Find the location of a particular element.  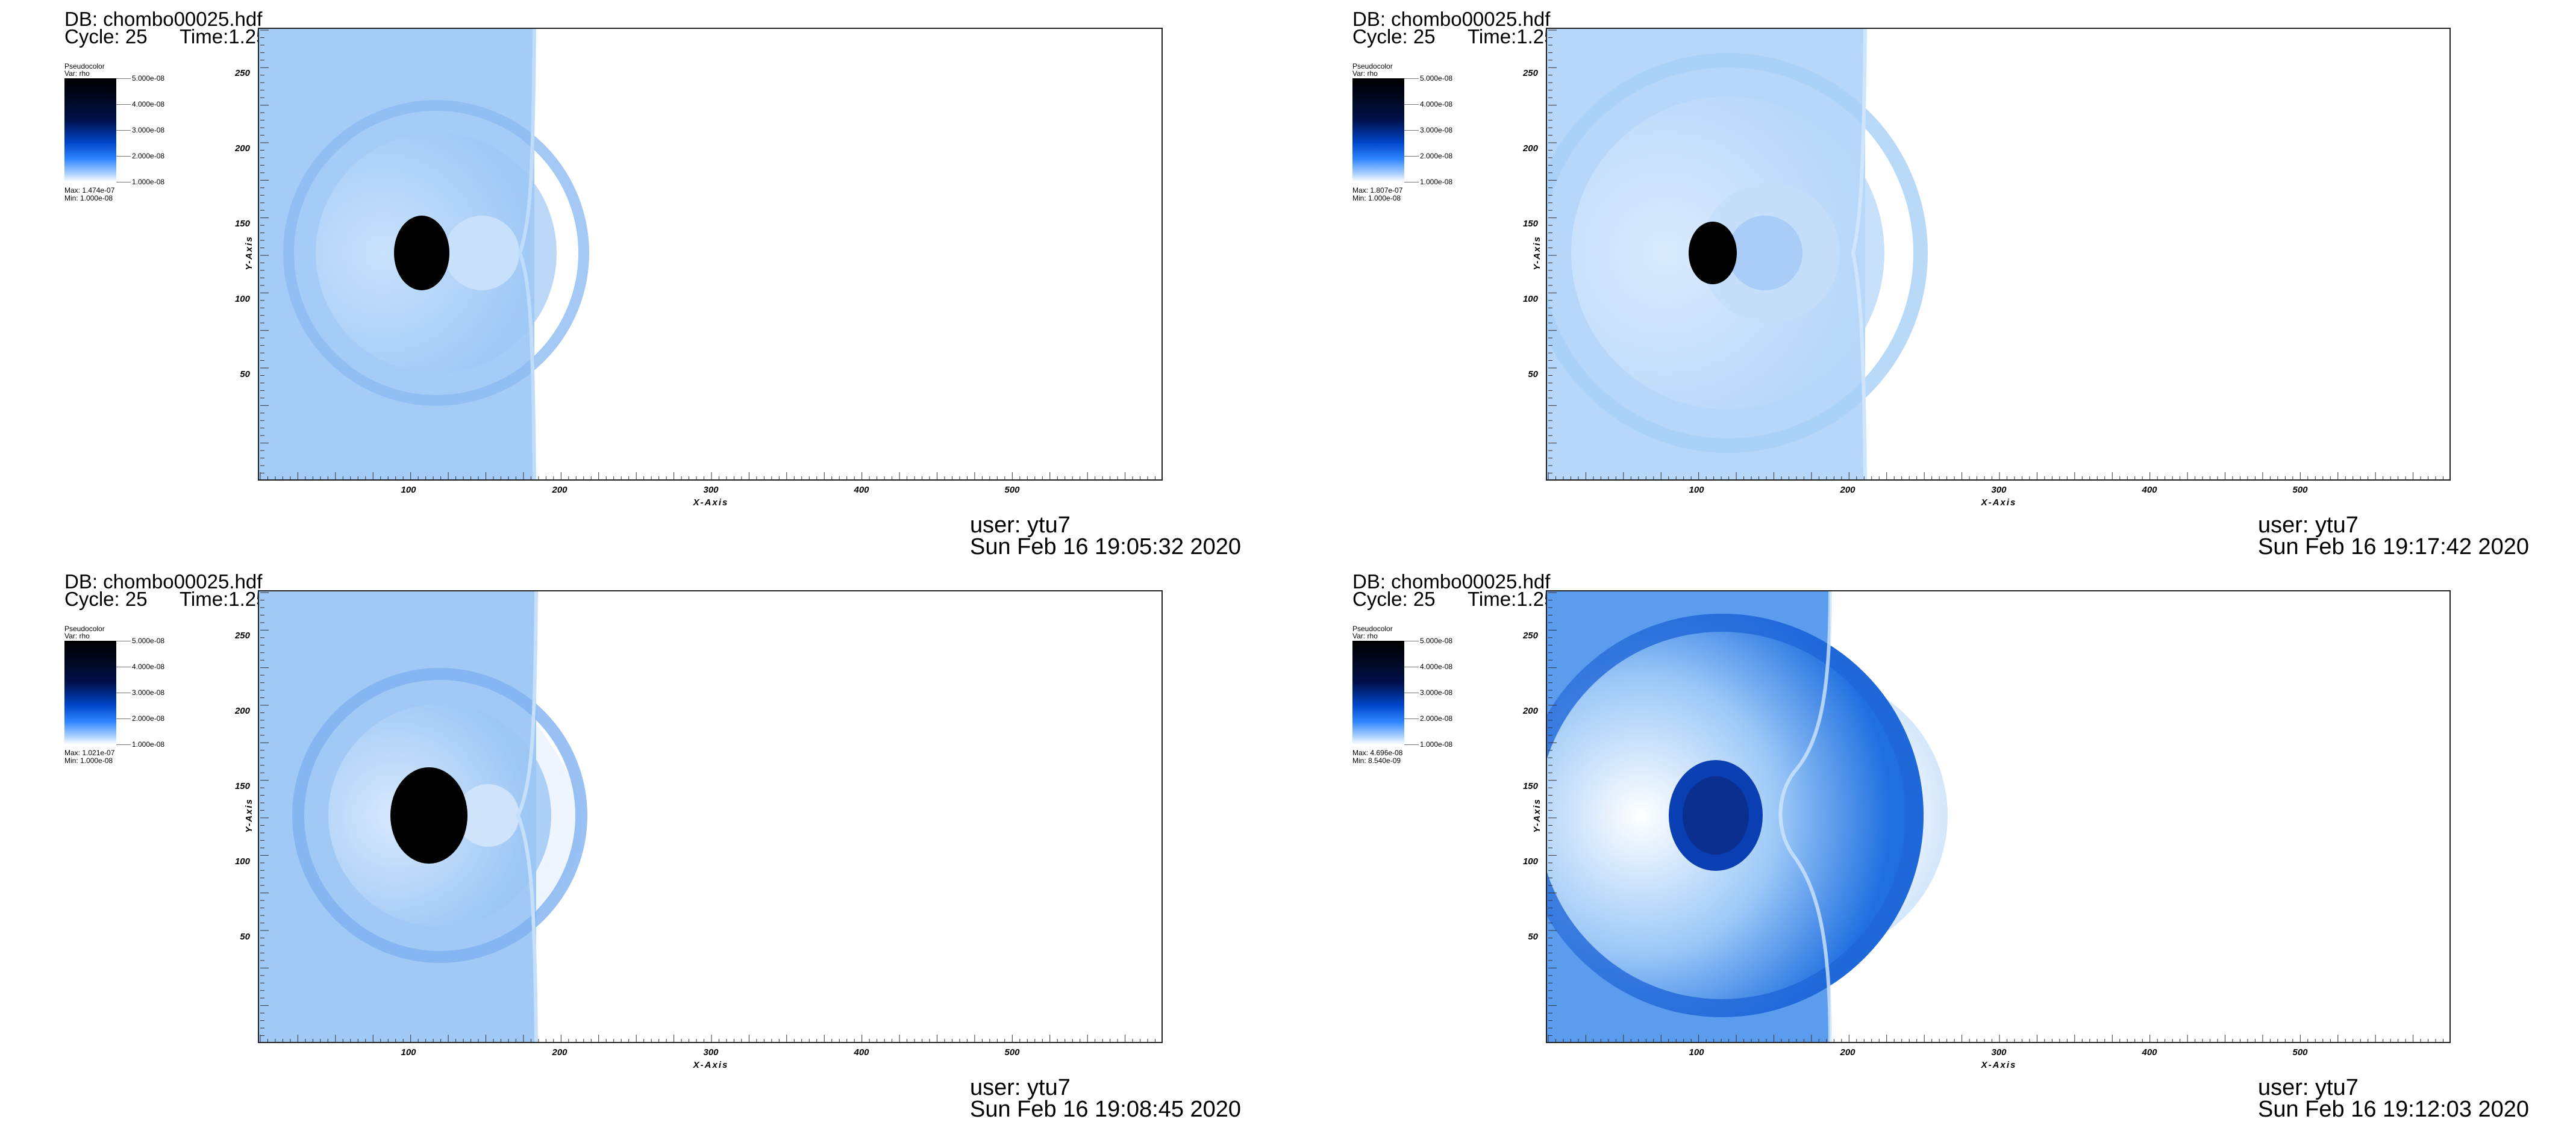

legend-max: Max: 1.021e-07 is located at coordinates (89, 753).